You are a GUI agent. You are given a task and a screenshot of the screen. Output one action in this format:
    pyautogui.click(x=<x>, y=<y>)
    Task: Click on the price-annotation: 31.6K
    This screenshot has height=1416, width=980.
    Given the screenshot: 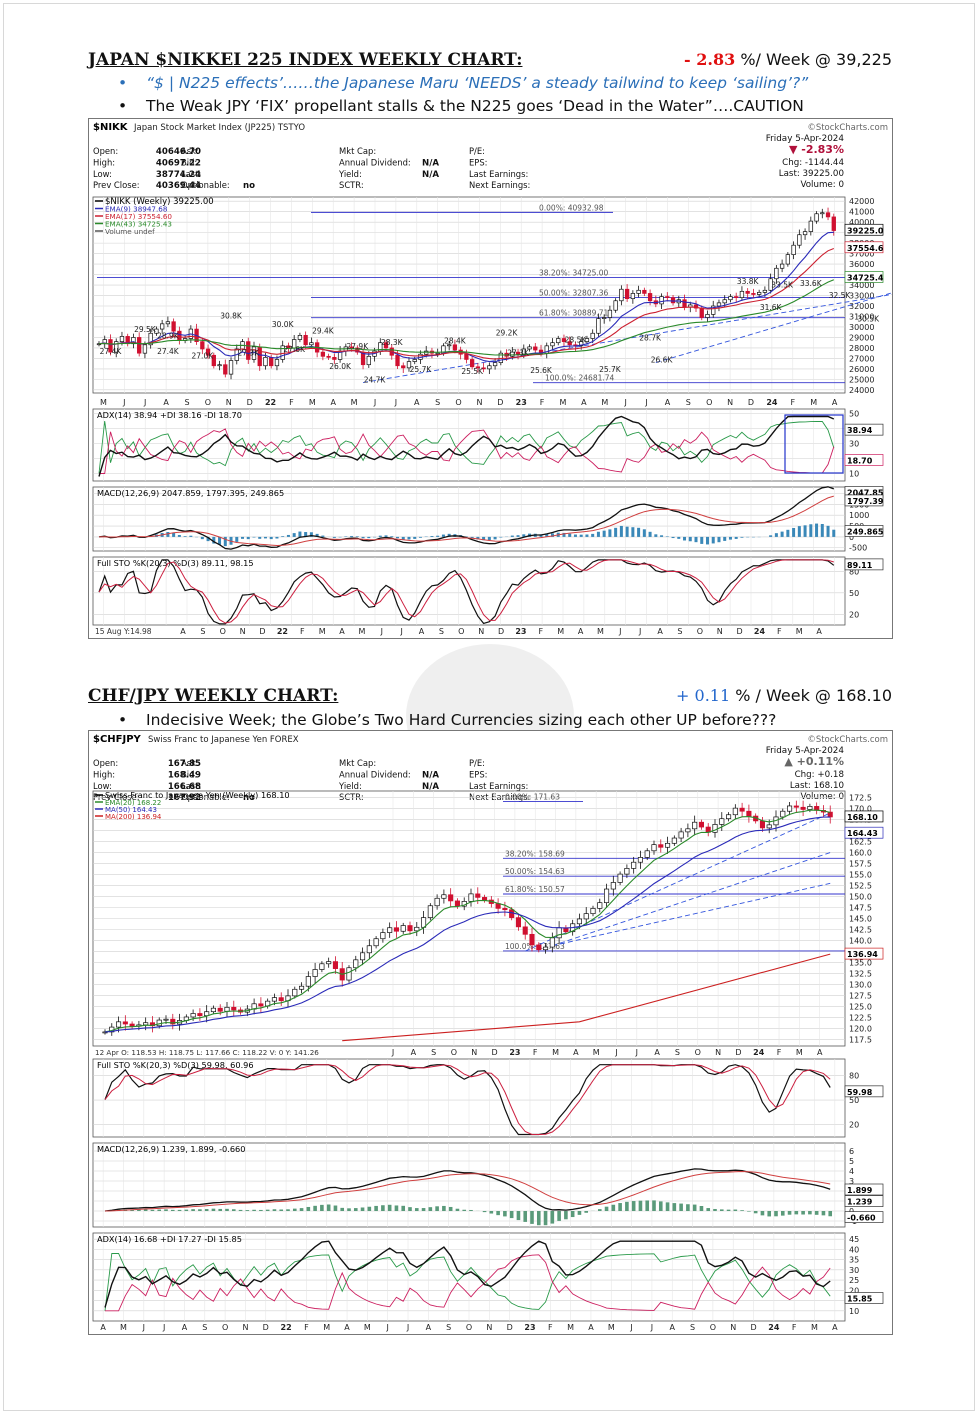 What is the action you would take?
    pyautogui.click(x=771, y=307)
    